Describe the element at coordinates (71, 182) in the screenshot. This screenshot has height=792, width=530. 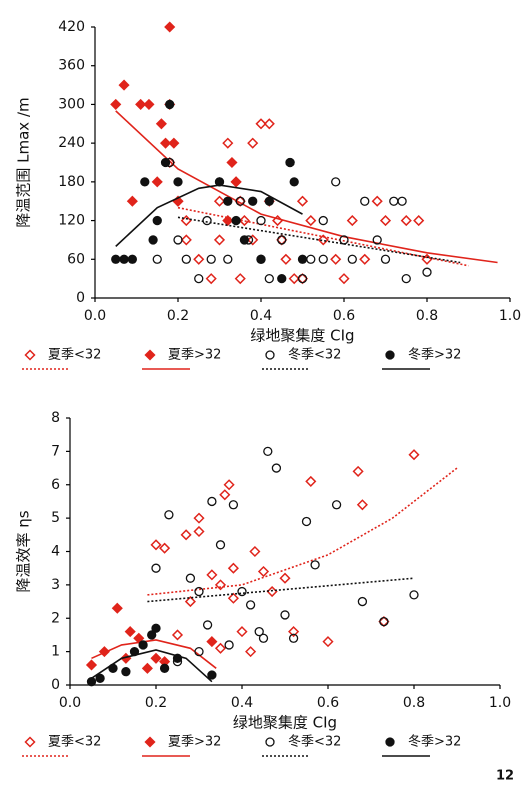
I see `y-tick-label: 180` at that location.